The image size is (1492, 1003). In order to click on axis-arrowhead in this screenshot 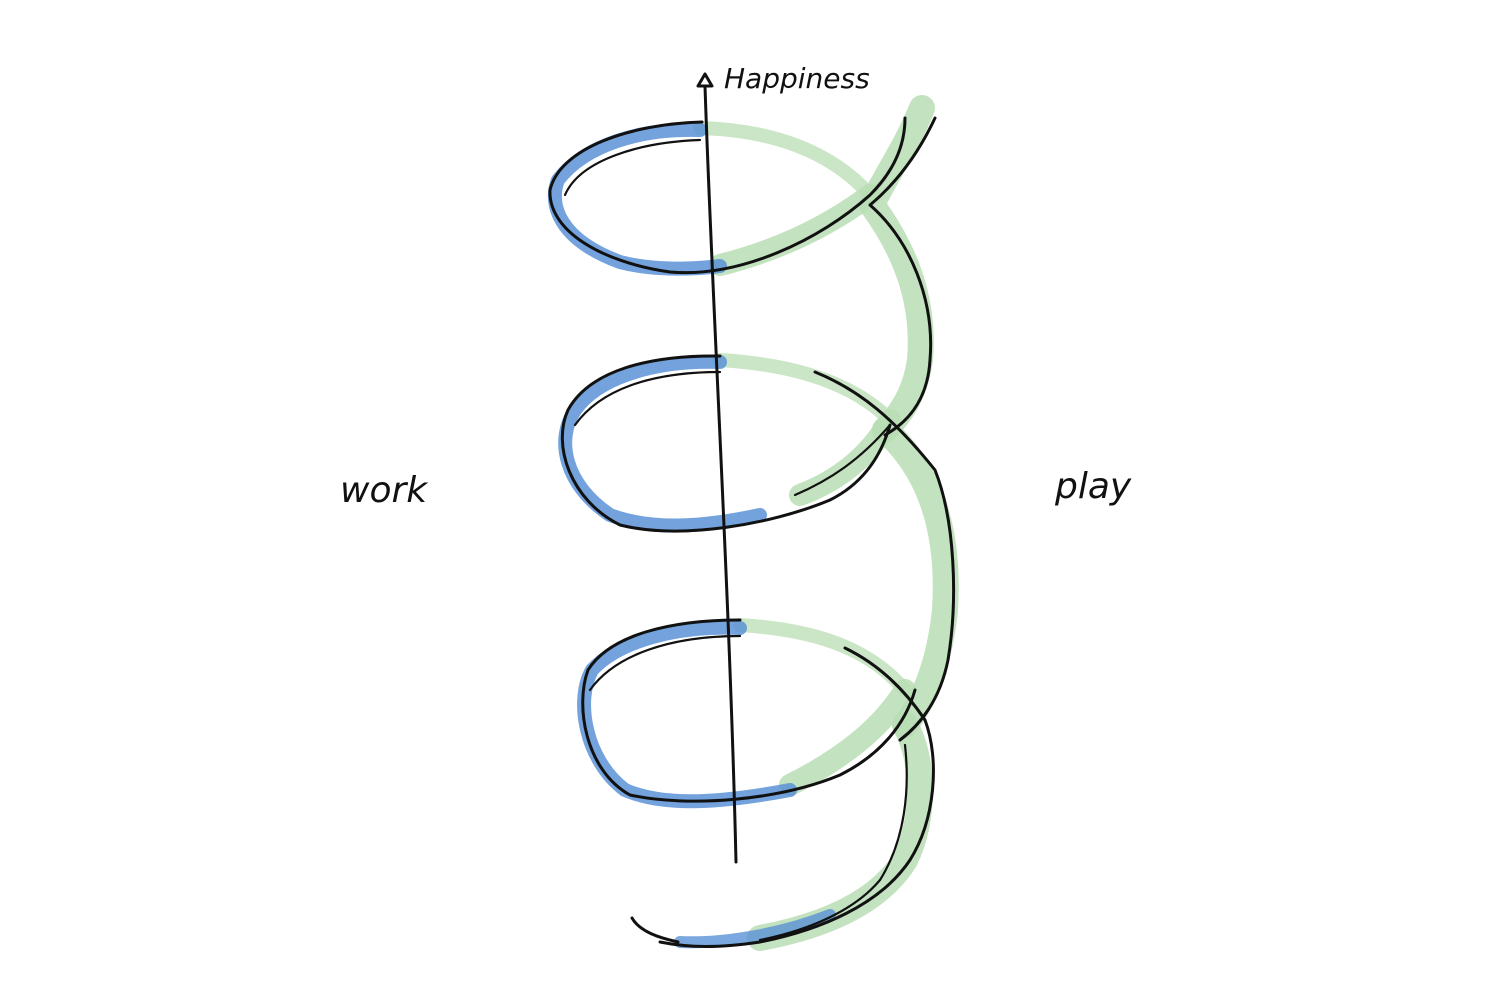, I will do `click(705, 80)`.